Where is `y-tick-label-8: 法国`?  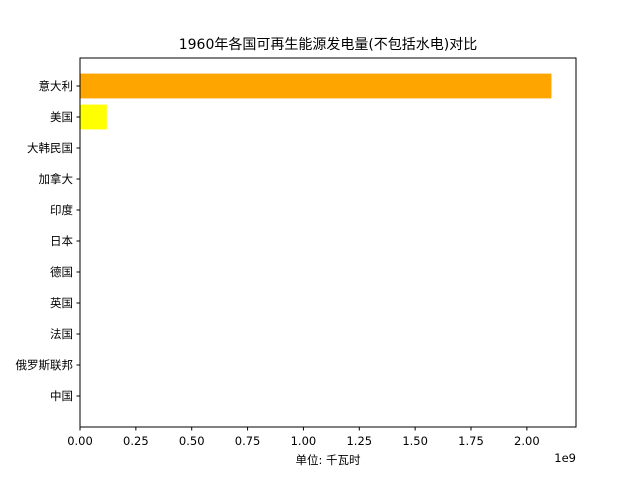 y-tick-label-8: 法国 is located at coordinates (61, 334).